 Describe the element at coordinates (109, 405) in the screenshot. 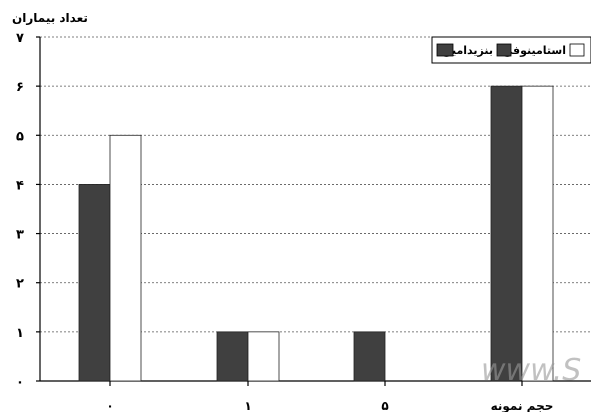

I see `x-tick-label: ۰` at that location.